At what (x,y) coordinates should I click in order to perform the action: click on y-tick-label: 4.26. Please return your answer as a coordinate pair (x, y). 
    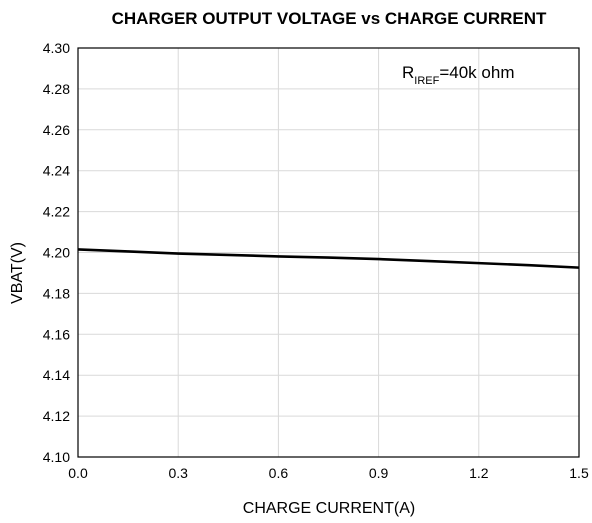
    Looking at the image, I should click on (56, 130).